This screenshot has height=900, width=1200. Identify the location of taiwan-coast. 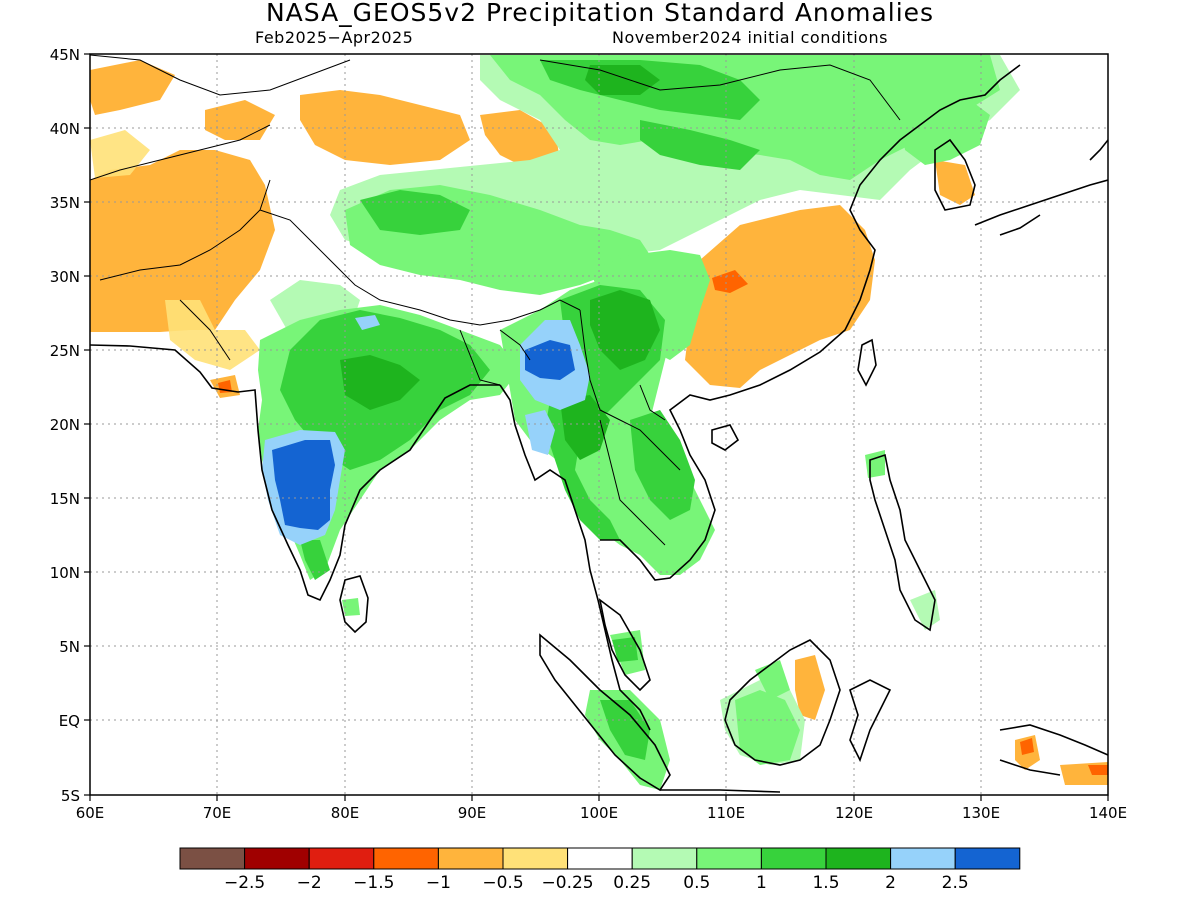
(867, 362).